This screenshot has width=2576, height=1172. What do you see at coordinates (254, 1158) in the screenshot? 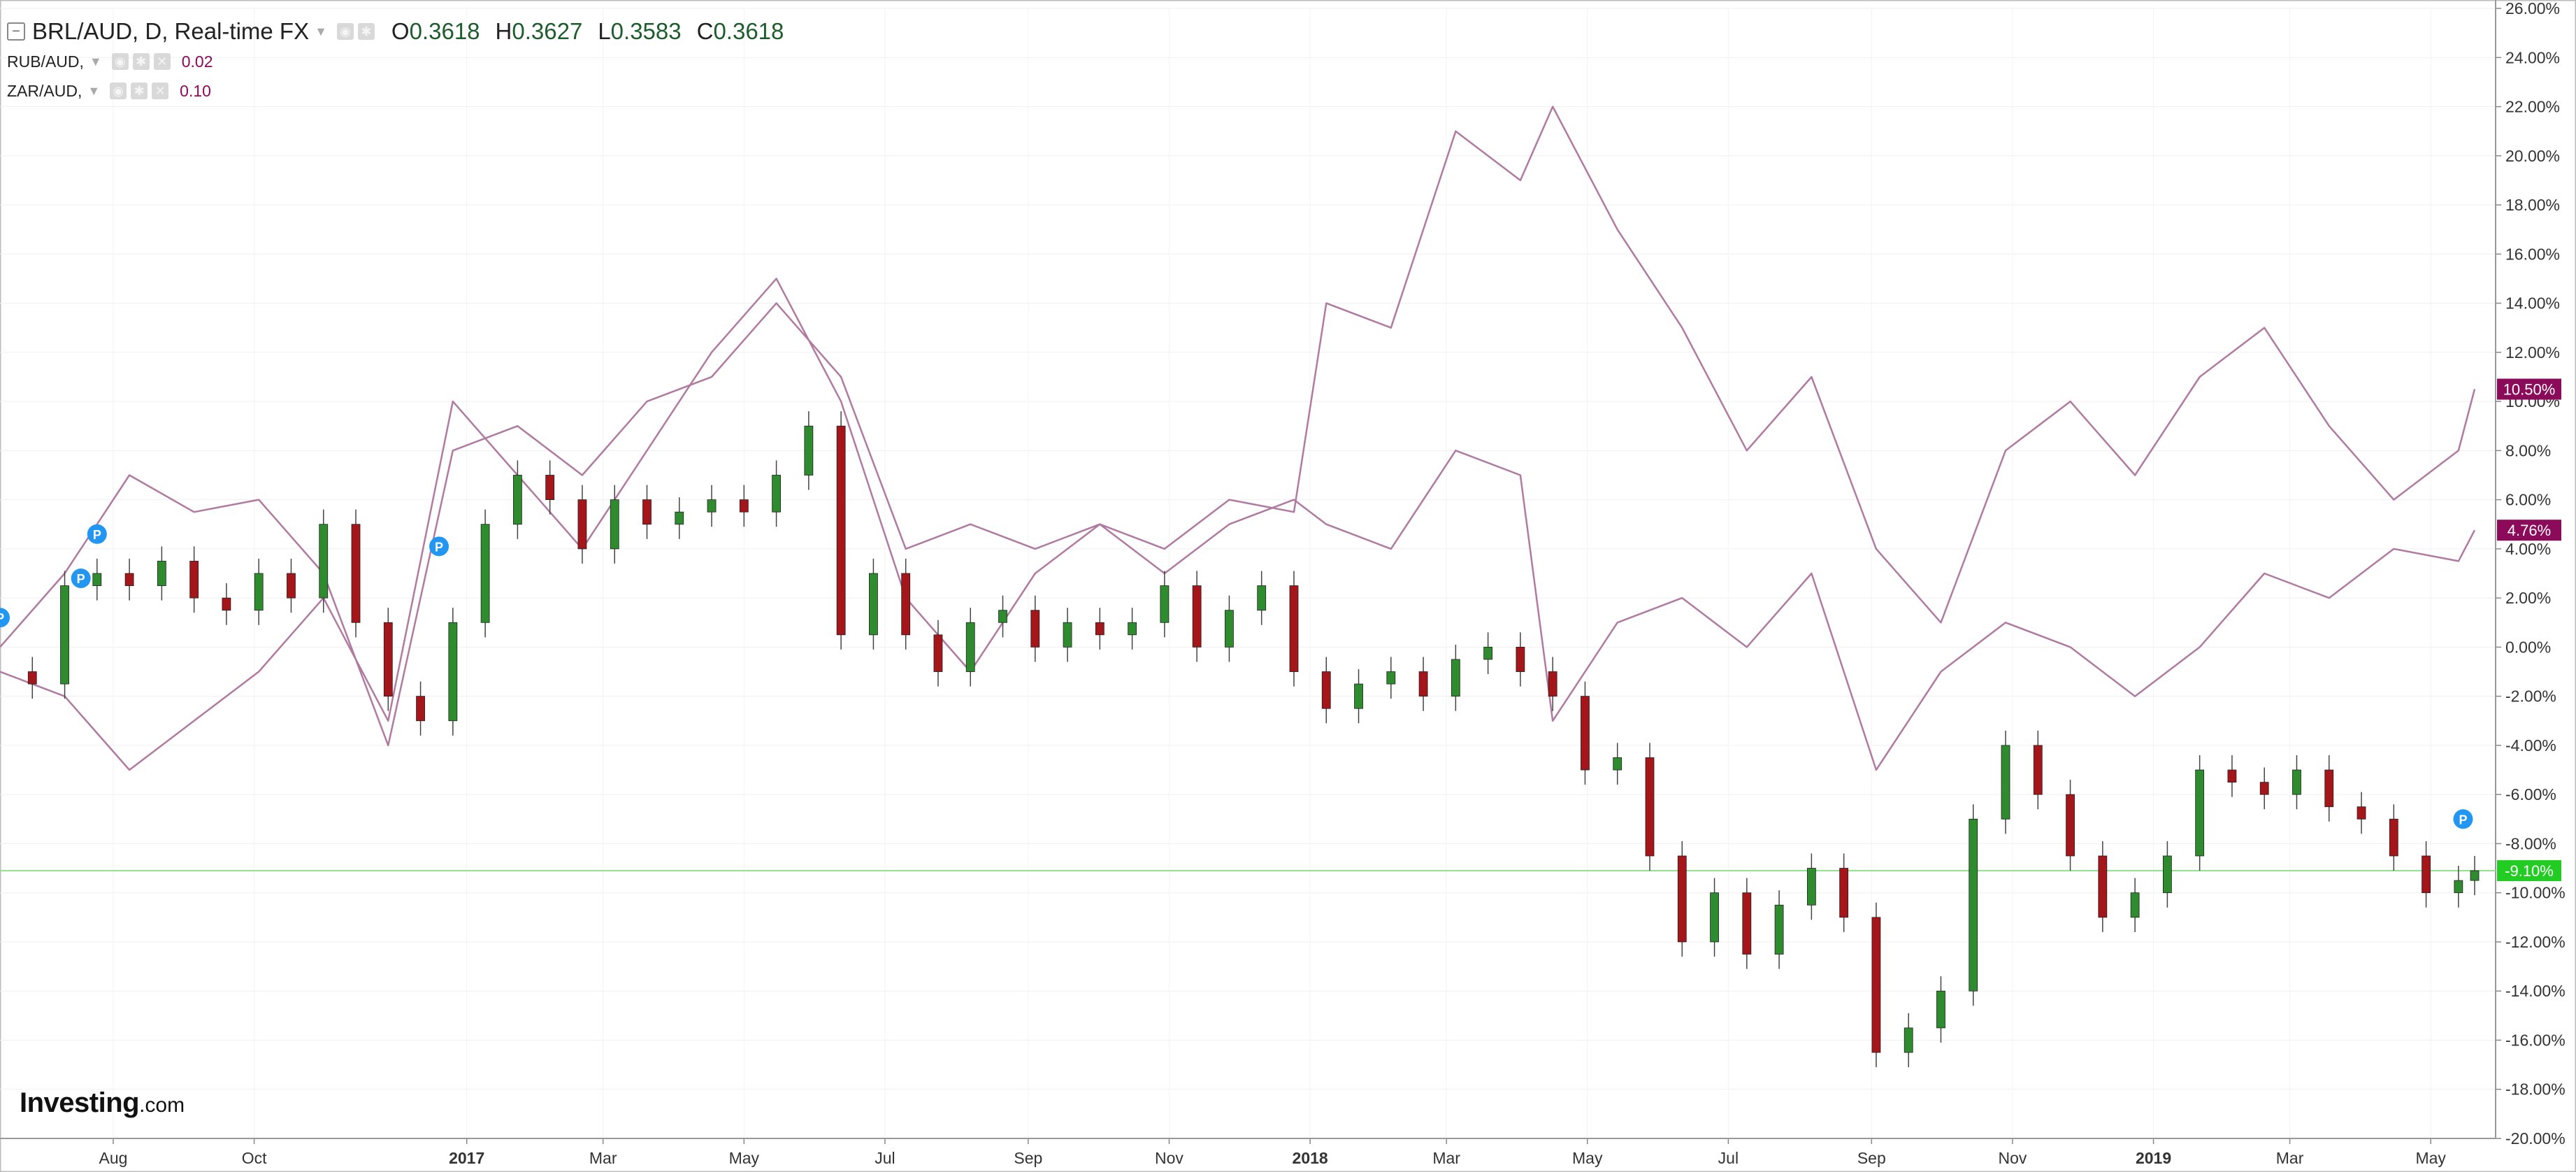
I see `x-tick-label: Oct` at bounding box center [254, 1158].